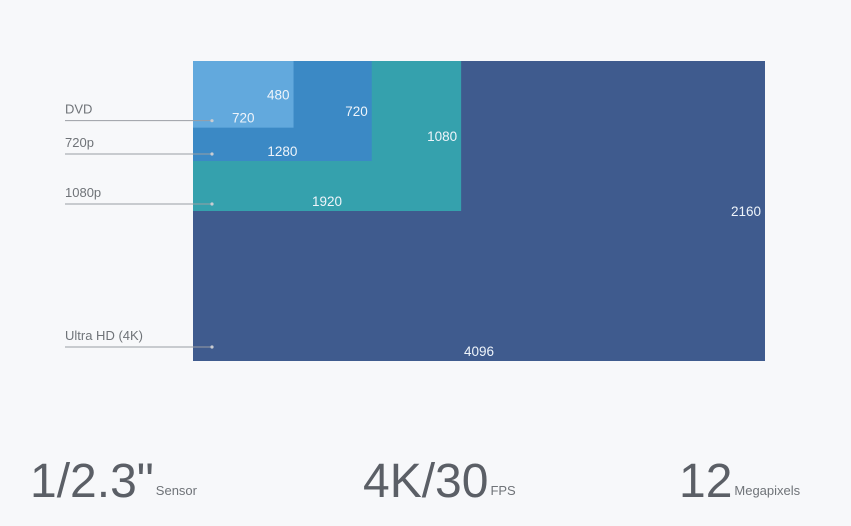 This screenshot has width=851, height=526. I want to click on spec-value: 4K/30, so click(425, 481).